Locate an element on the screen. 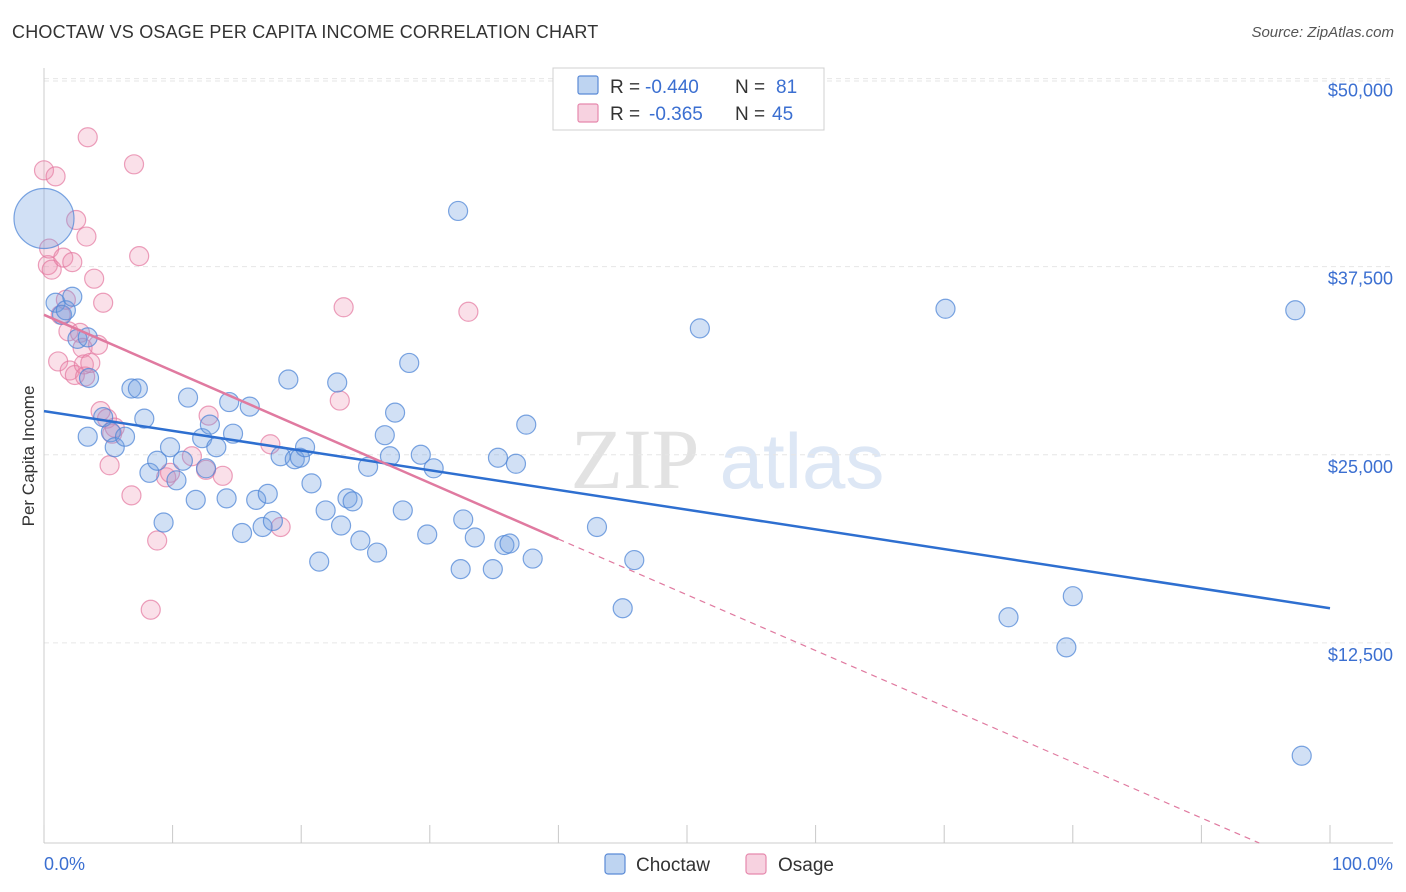 This screenshot has height=892, width=1406. source-label: Source: ZipAtlas.com is located at coordinates (1322, 32).